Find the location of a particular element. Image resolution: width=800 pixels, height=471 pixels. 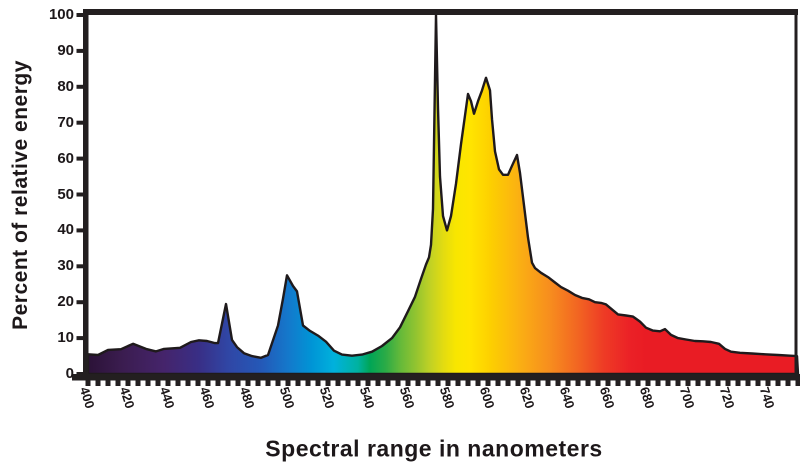

y-tick-label: 0 is located at coordinates (69, 373).